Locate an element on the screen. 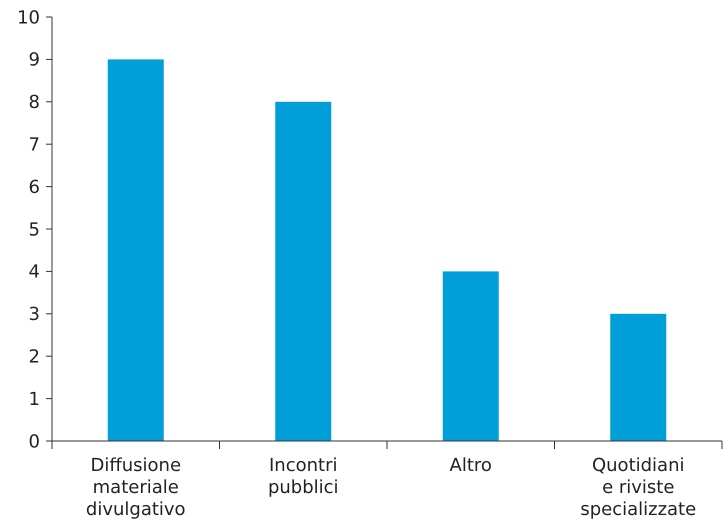 This screenshot has height=529, width=725. y-tick-label: 6 is located at coordinates (34, 187).